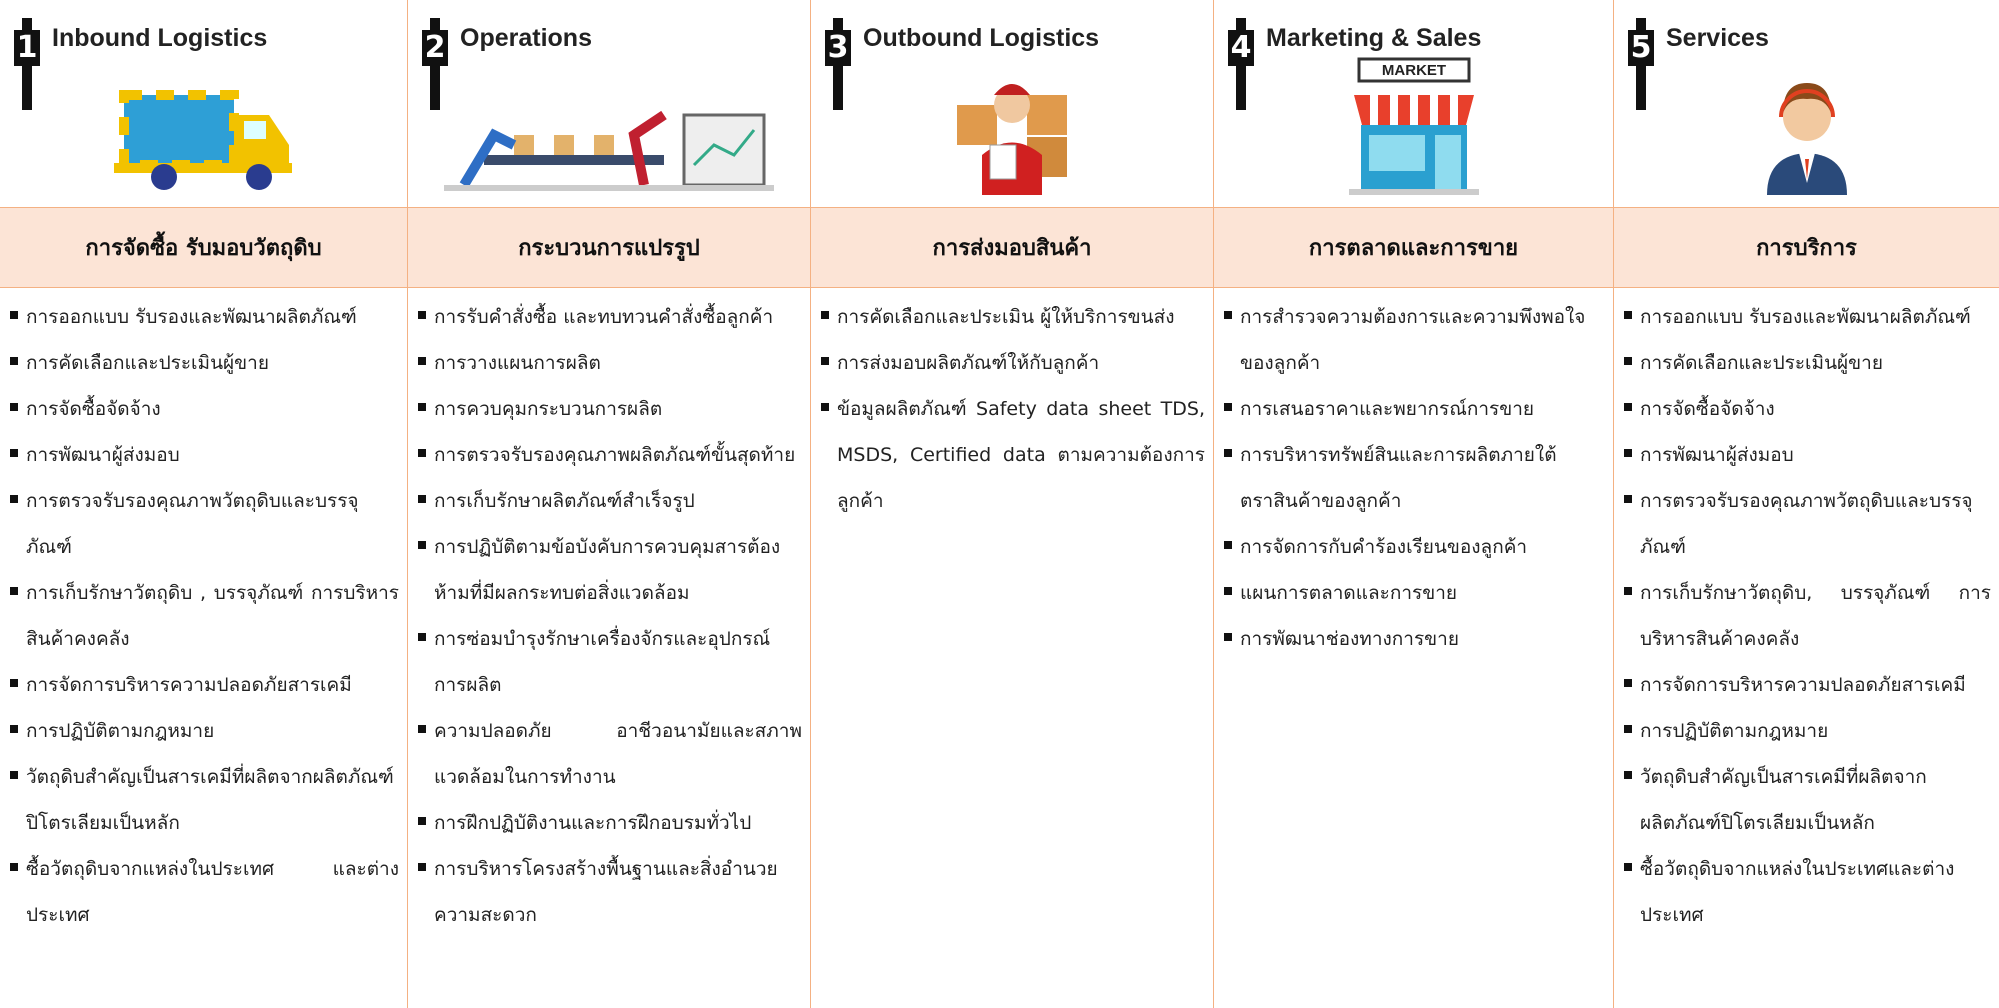  What do you see at coordinates (1241, 48) in the screenshot?
I see `step-number: 4` at bounding box center [1241, 48].